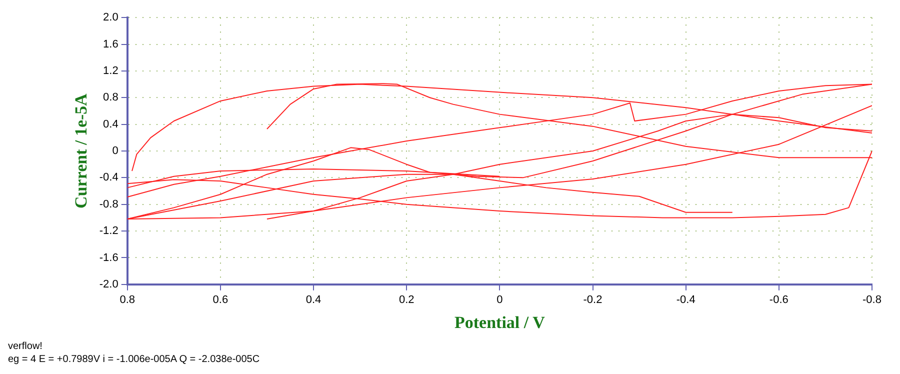 The height and width of the screenshot is (374, 900). Describe the element at coordinates (110, 98) in the screenshot. I see `y-tick-label: 0.8` at that location.